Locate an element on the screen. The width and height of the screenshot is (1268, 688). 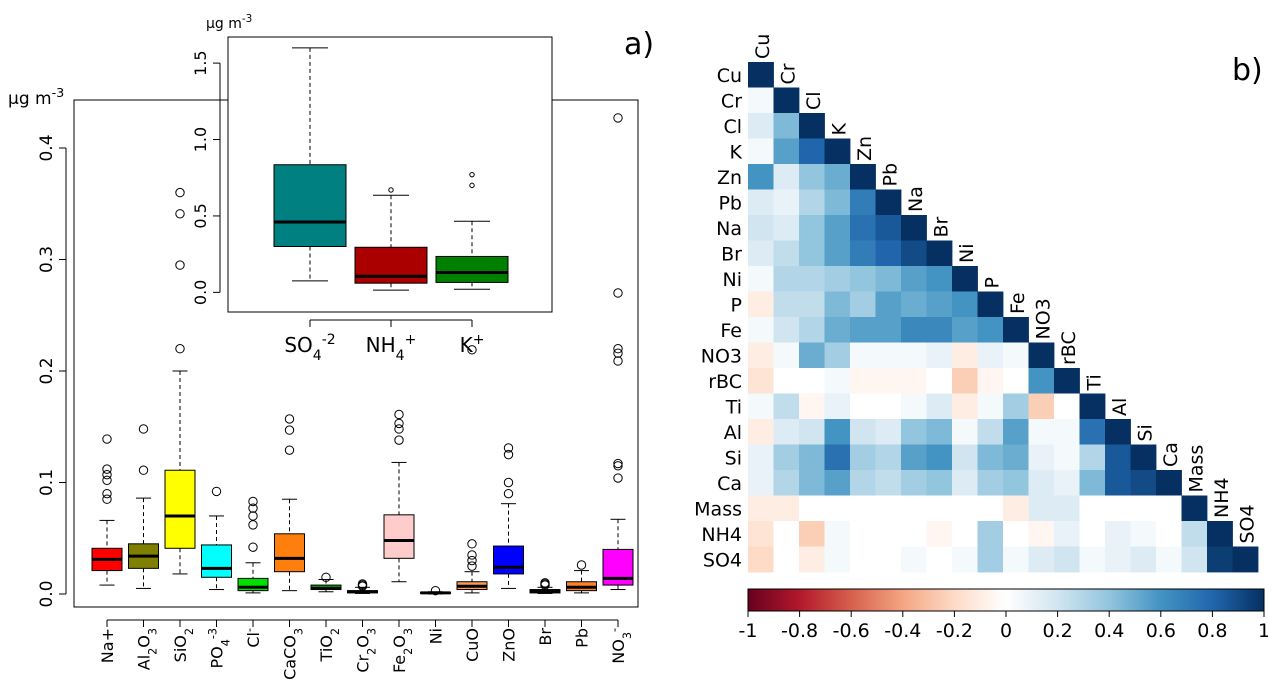
column-label: Br is located at coordinates (941, 226).